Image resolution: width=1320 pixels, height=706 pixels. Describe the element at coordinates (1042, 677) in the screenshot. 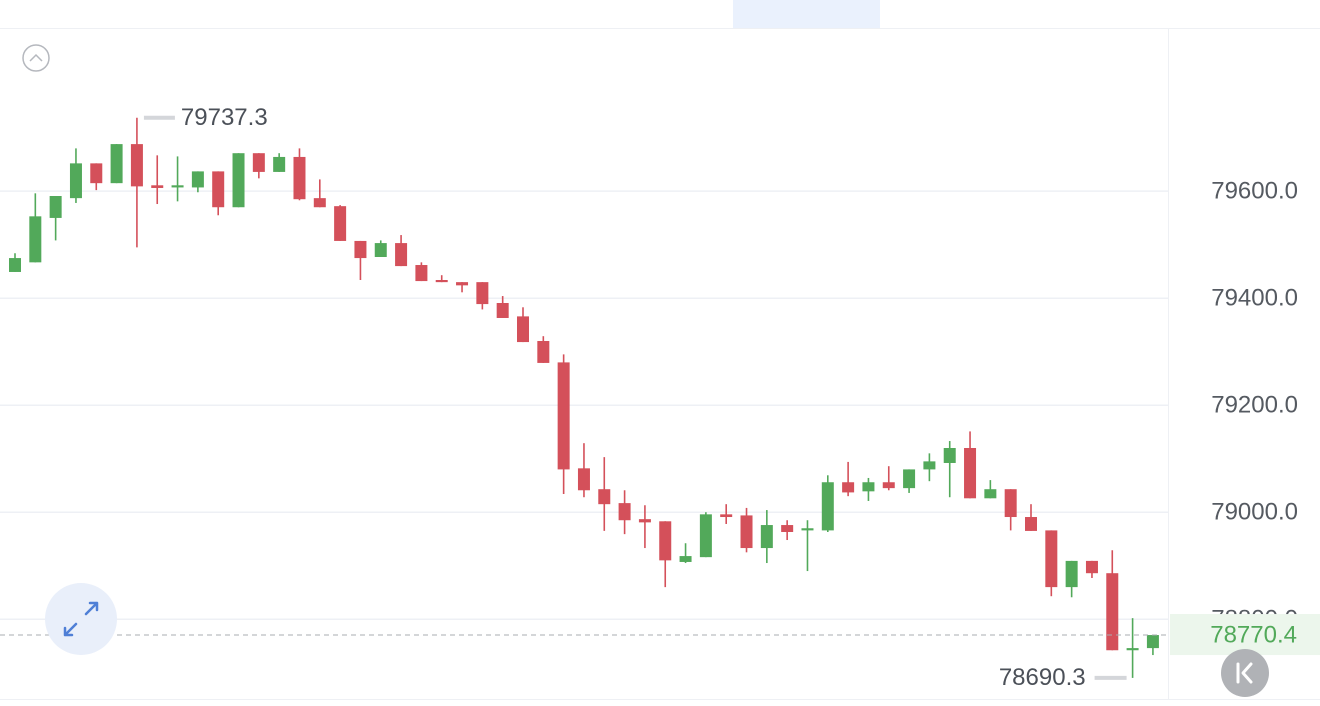

I see `low-label: 78690.3` at that location.